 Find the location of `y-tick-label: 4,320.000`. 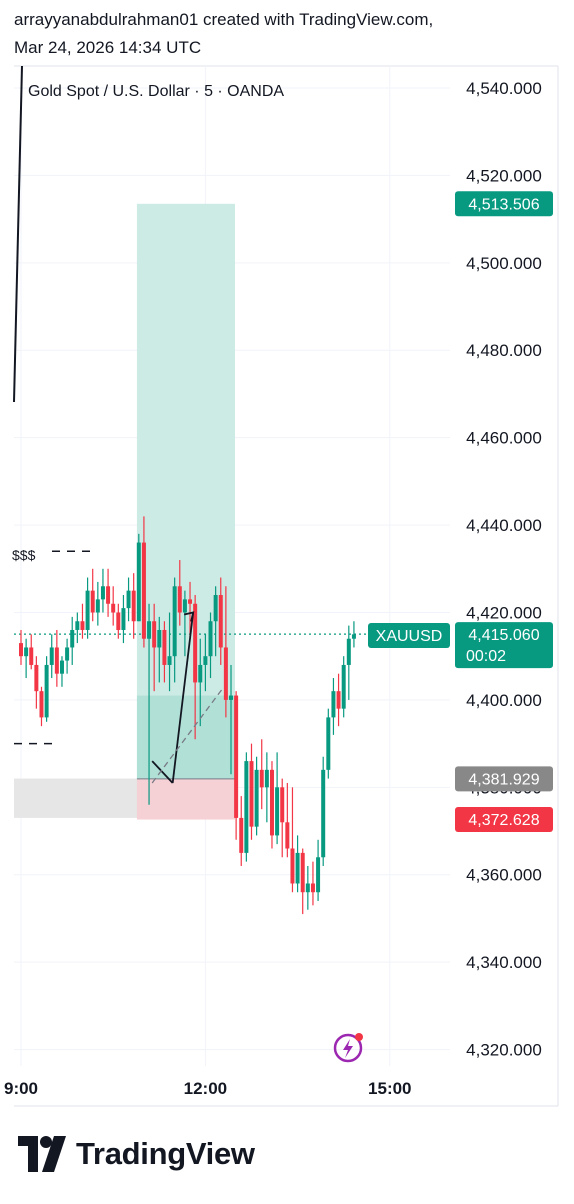

y-tick-label: 4,320.000 is located at coordinates (504, 1050).